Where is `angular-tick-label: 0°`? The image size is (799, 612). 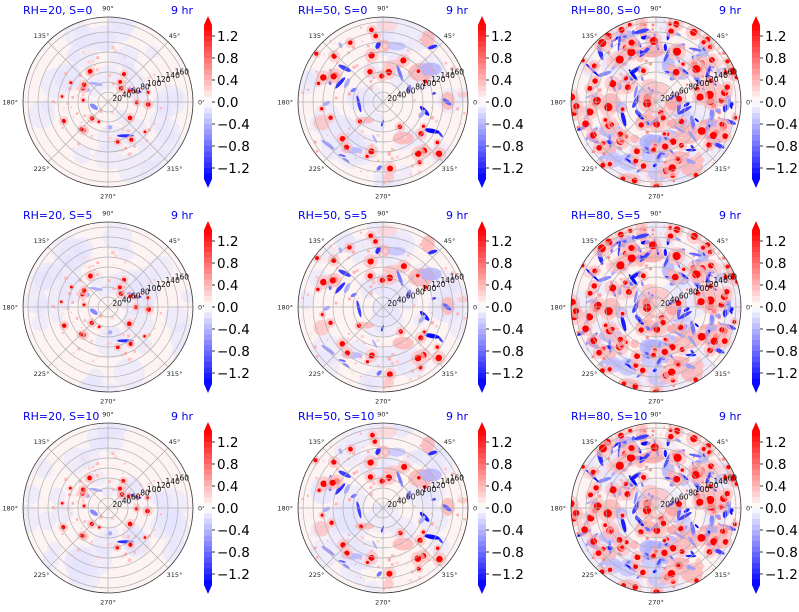 angular-tick-label: 0° is located at coordinates (201, 509).